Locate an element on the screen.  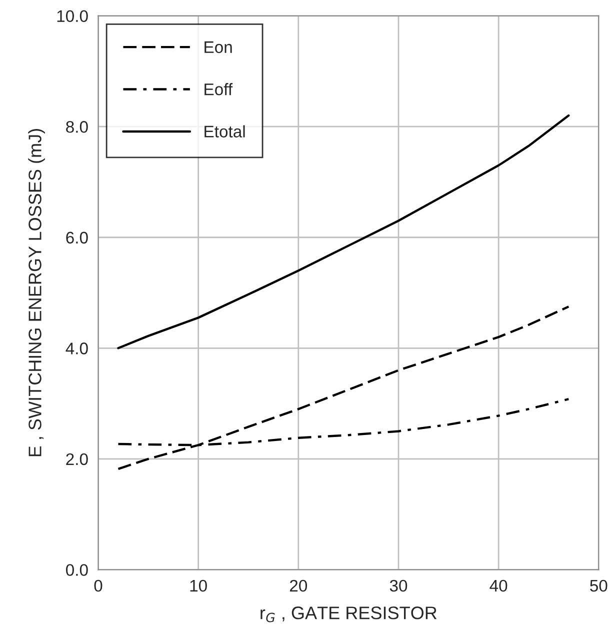
legend-label: Etotal is located at coordinates (224, 131).